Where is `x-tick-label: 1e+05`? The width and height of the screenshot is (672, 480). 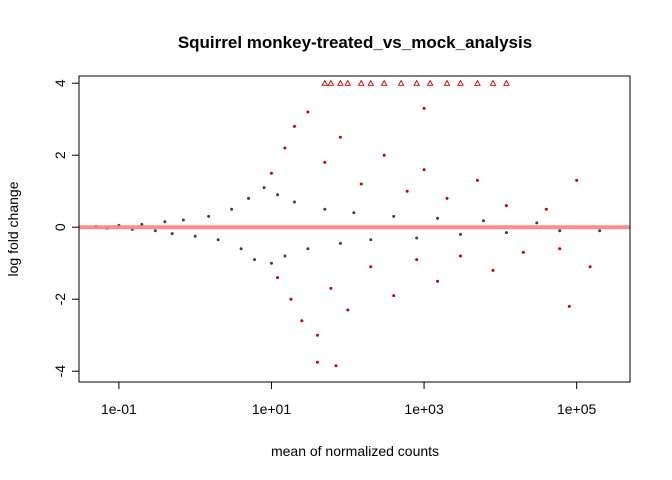 x-tick-label: 1e+05 is located at coordinates (577, 409).